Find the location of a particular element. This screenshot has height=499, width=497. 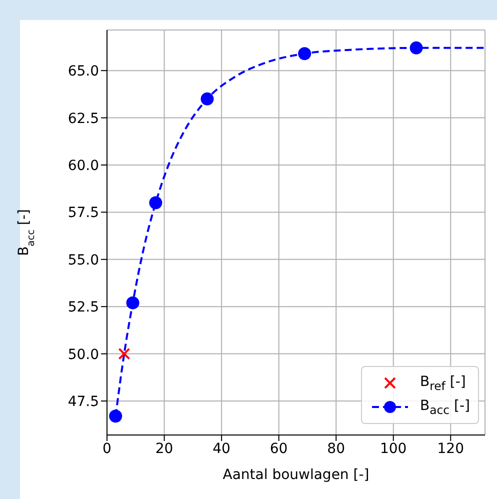

x-tick-label: 120 is located at coordinates (450, 448).